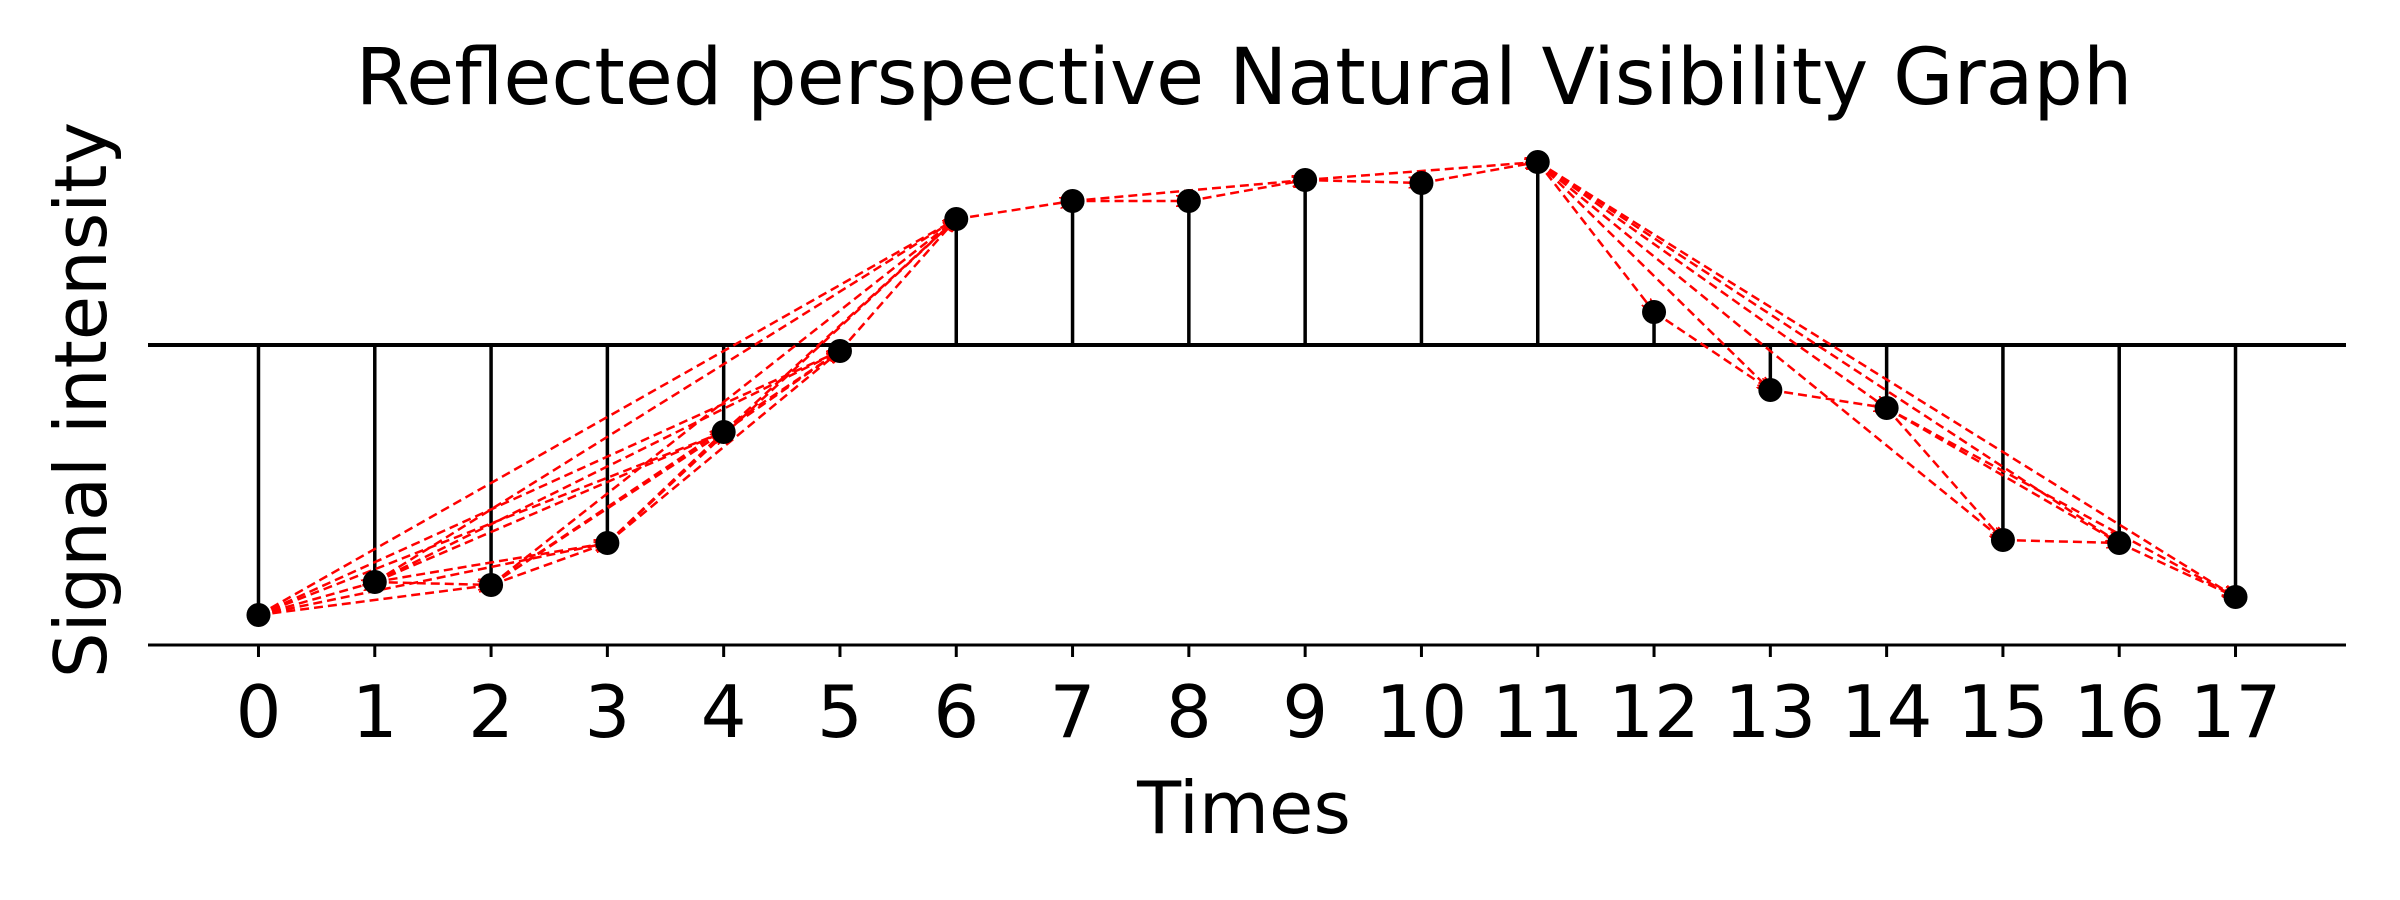 The image size is (2400, 900). What do you see at coordinates (956, 712) in the screenshot?
I see `x-tick-label: 6` at bounding box center [956, 712].